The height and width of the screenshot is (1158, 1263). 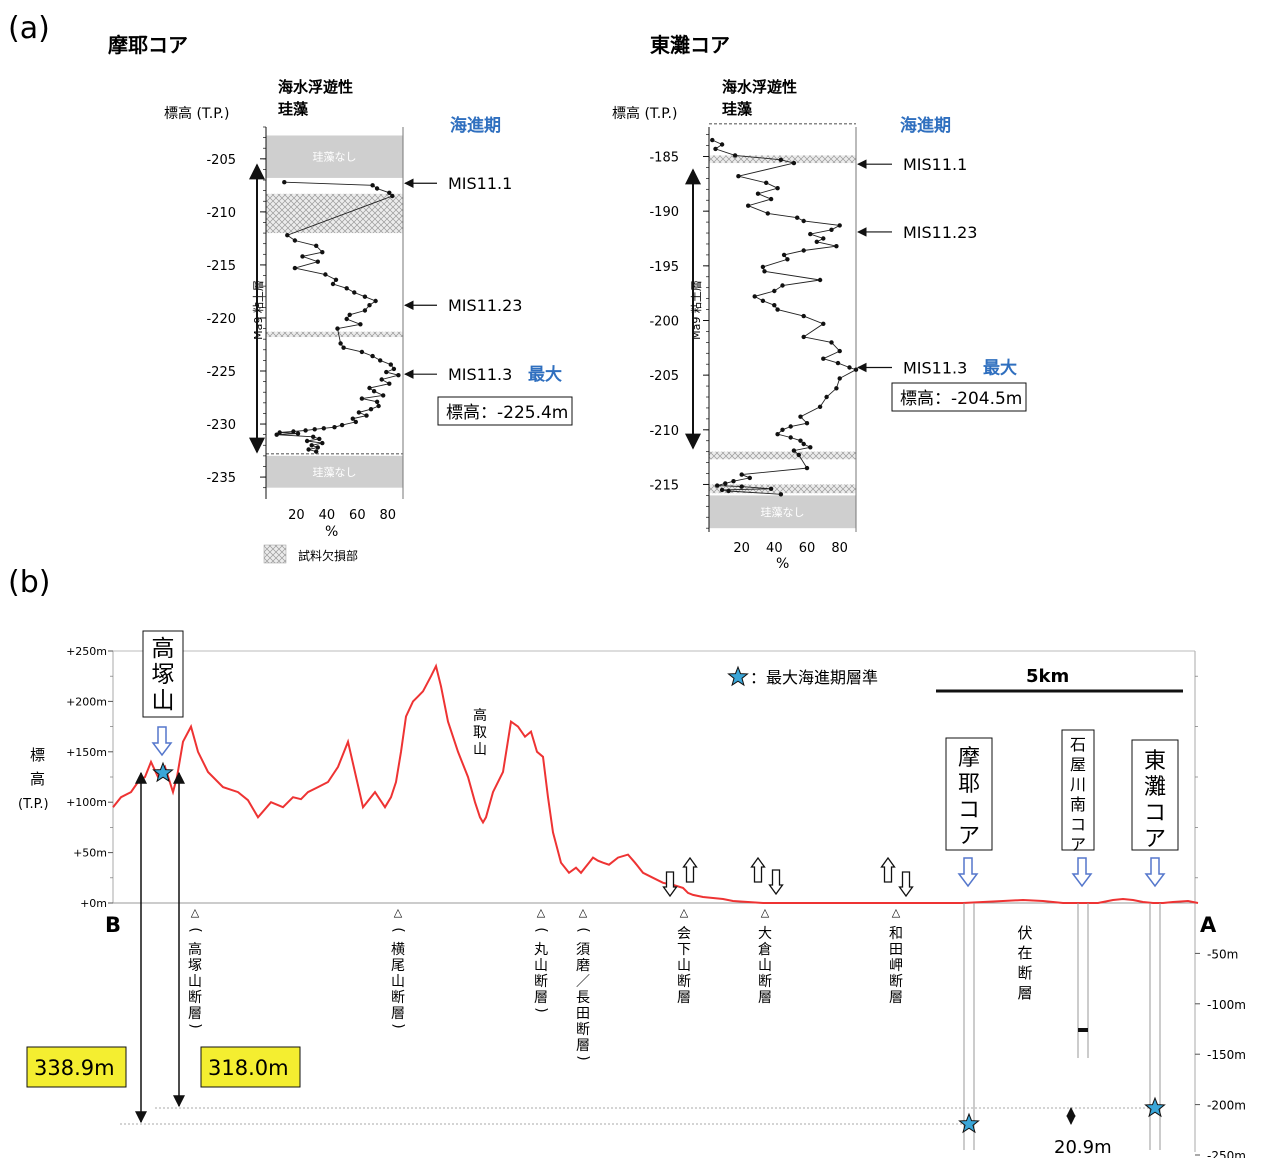 What do you see at coordinates (475, 125) in the screenshot?
I see `maya-transgression-label: 海進期` at bounding box center [475, 125].